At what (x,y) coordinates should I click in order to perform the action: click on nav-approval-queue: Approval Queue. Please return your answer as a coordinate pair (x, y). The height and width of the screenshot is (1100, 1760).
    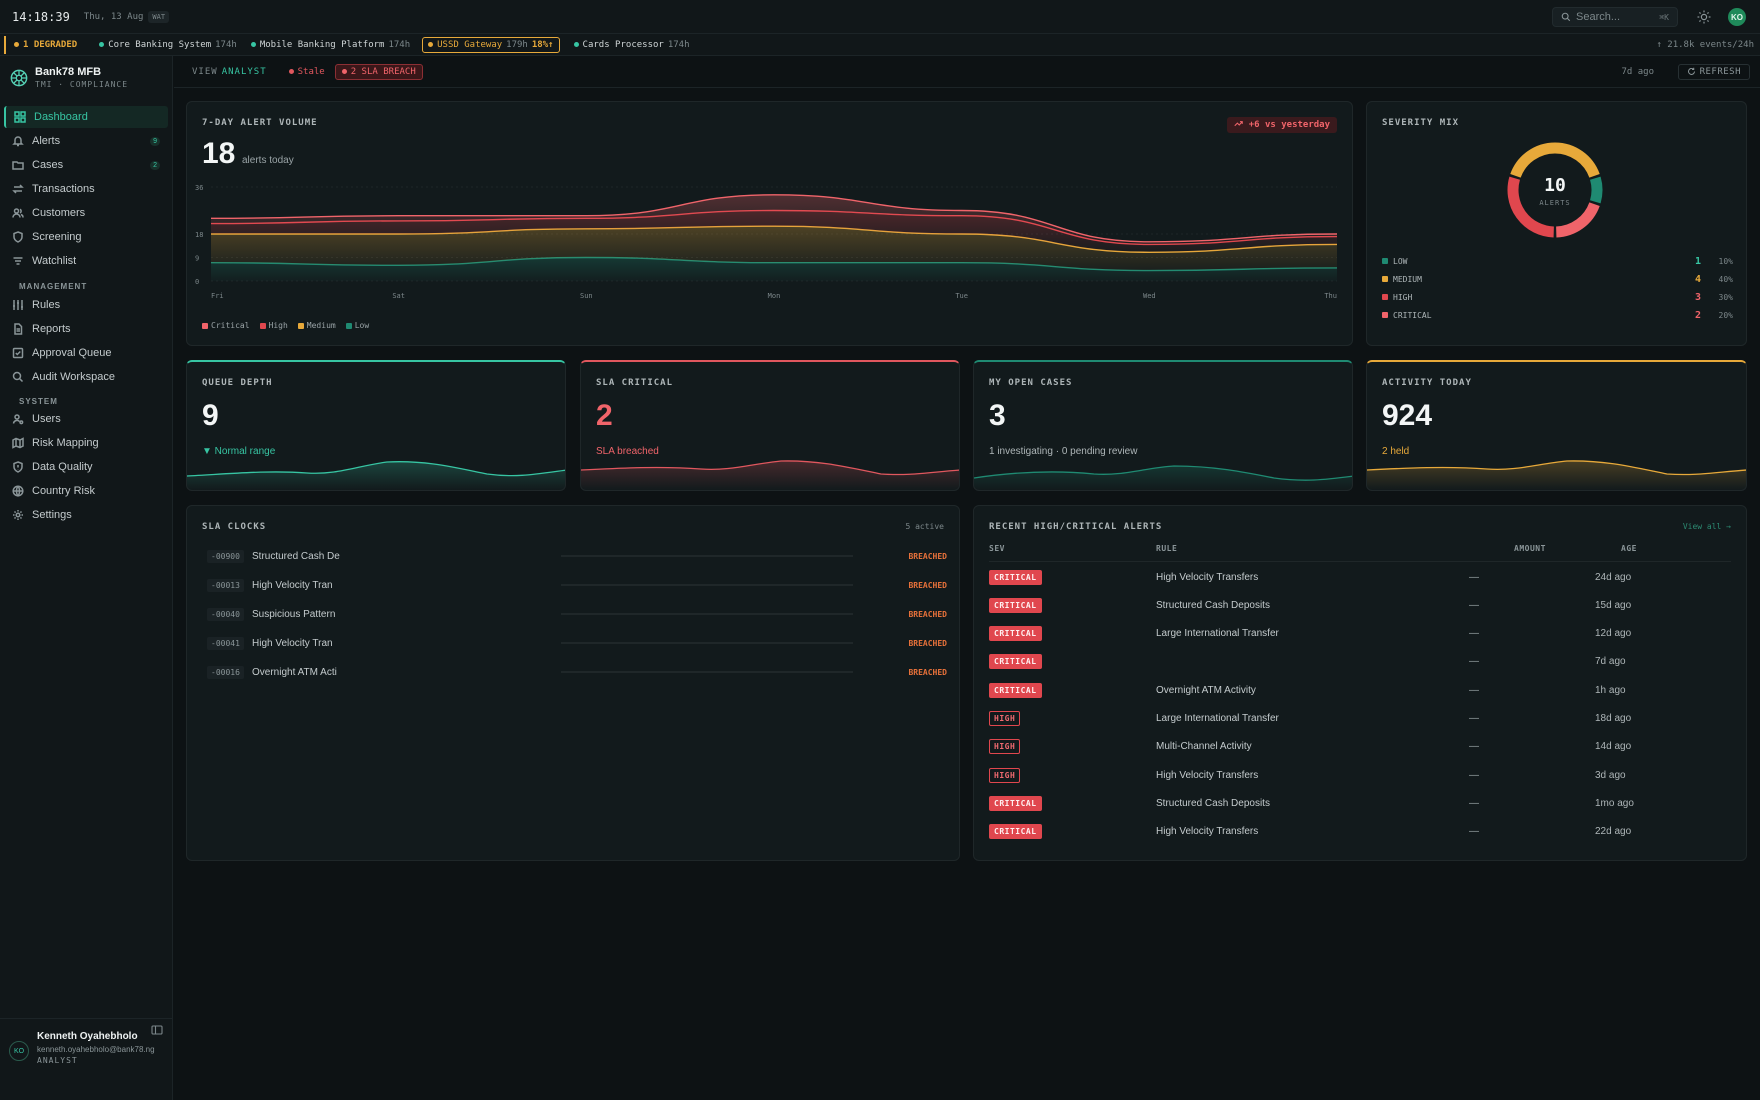
    Looking at the image, I should click on (86, 353).